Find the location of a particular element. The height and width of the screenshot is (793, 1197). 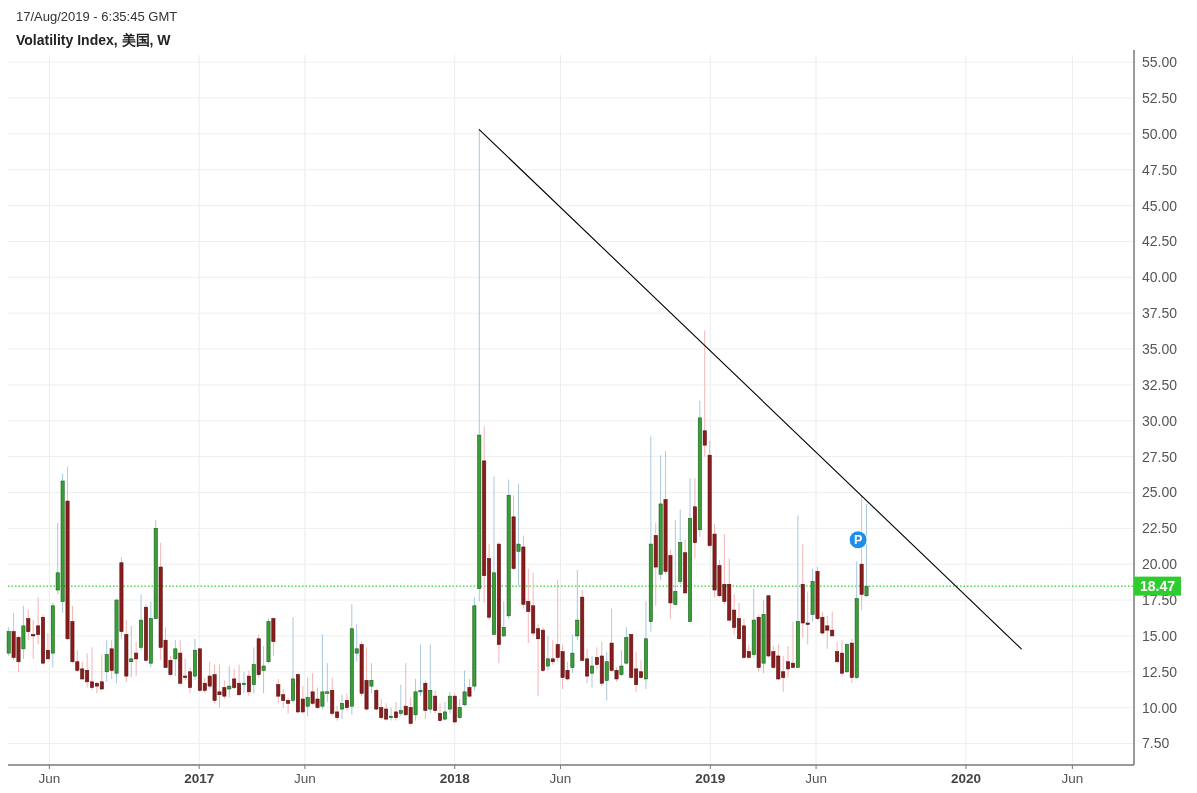

y-tick-label: 25.00 is located at coordinates (1160, 492).